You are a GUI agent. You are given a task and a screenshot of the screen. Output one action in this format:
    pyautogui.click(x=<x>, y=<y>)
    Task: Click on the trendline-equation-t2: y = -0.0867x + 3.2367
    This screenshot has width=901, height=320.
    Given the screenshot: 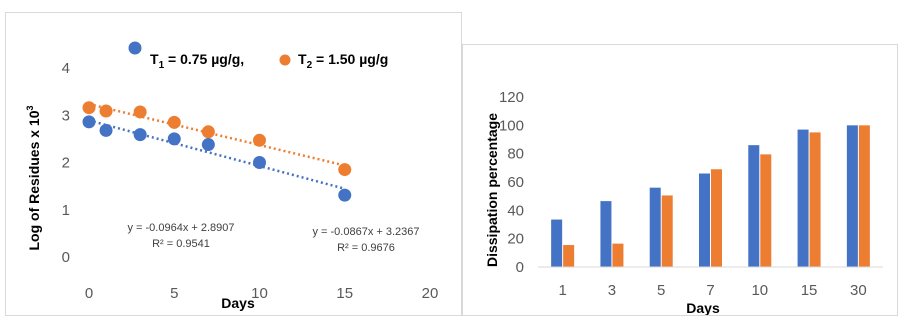 What is the action you would take?
    pyautogui.click(x=365, y=232)
    